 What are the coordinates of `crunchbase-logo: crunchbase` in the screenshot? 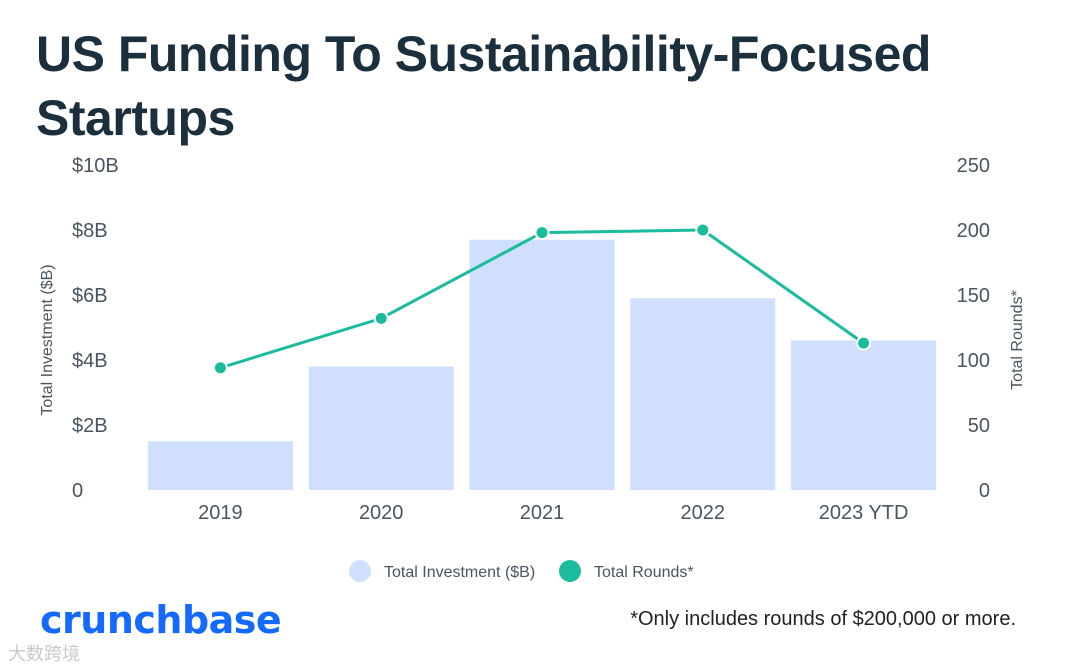 It's located at (161, 620).